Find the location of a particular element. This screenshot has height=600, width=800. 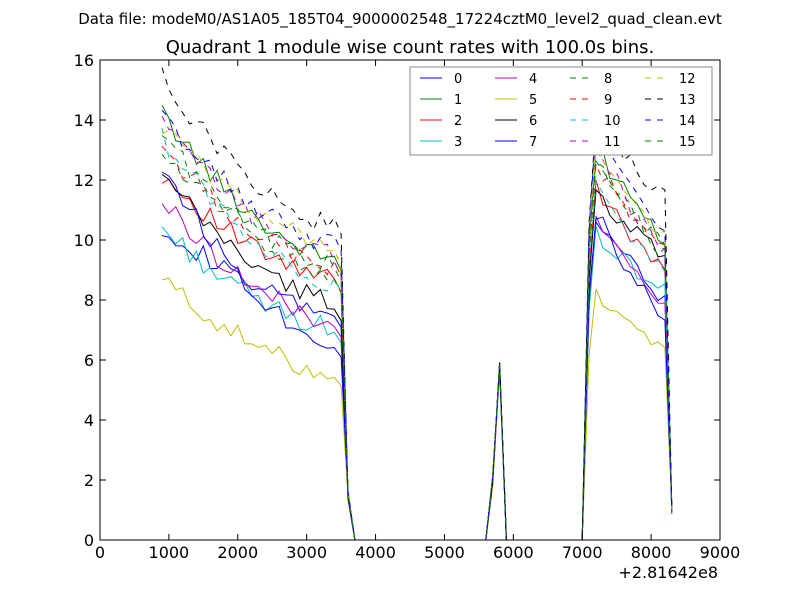

y-tick-label: 16 is located at coordinates (84, 60).